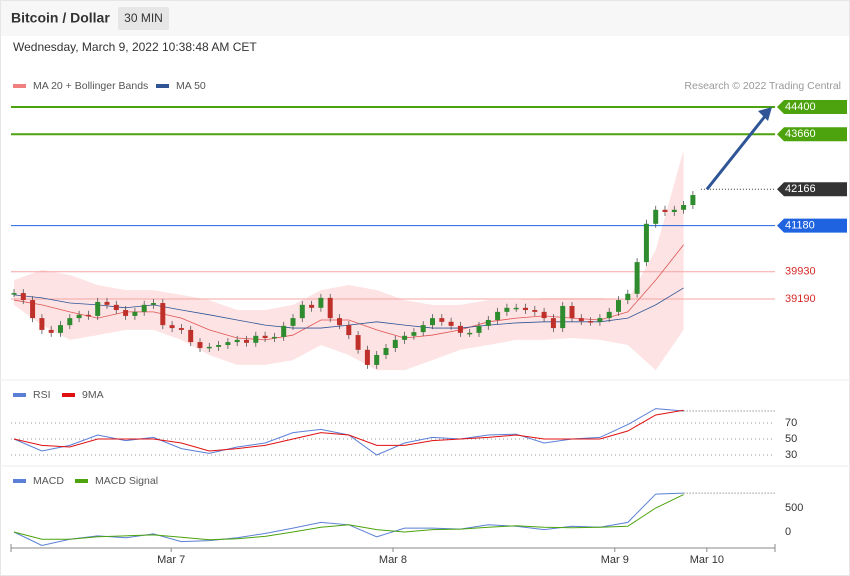 The width and height of the screenshot is (850, 576). What do you see at coordinates (135, 47) in the screenshot?
I see `timestamp: Wednesday, March 9, 2022 10:38:48 AM CET` at bounding box center [135, 47].